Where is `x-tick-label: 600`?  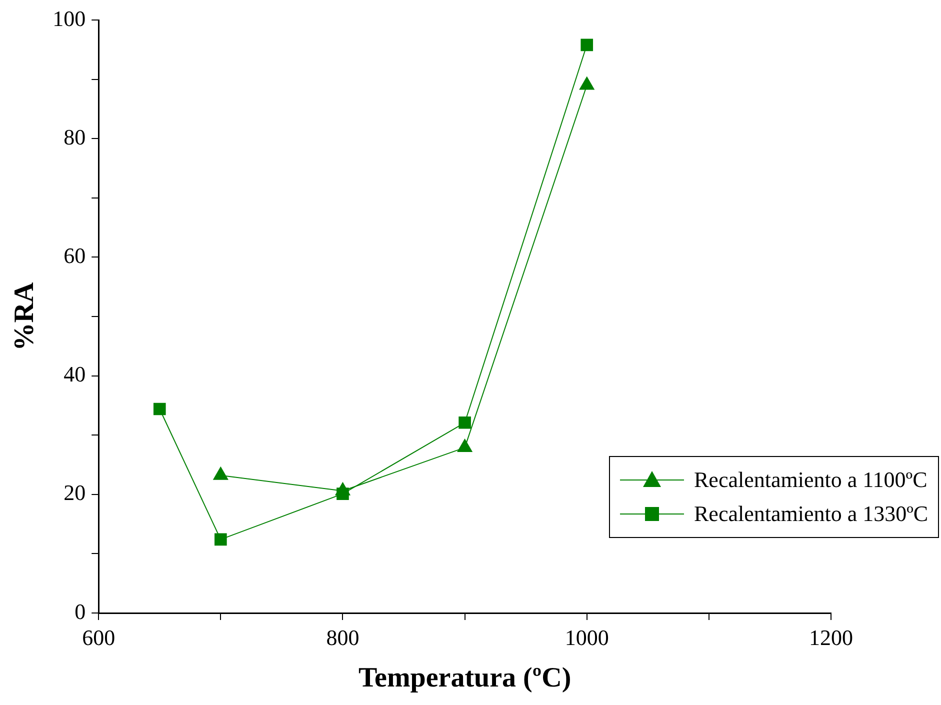
x-tick-label: 600 is located at coordinates (99, 637).